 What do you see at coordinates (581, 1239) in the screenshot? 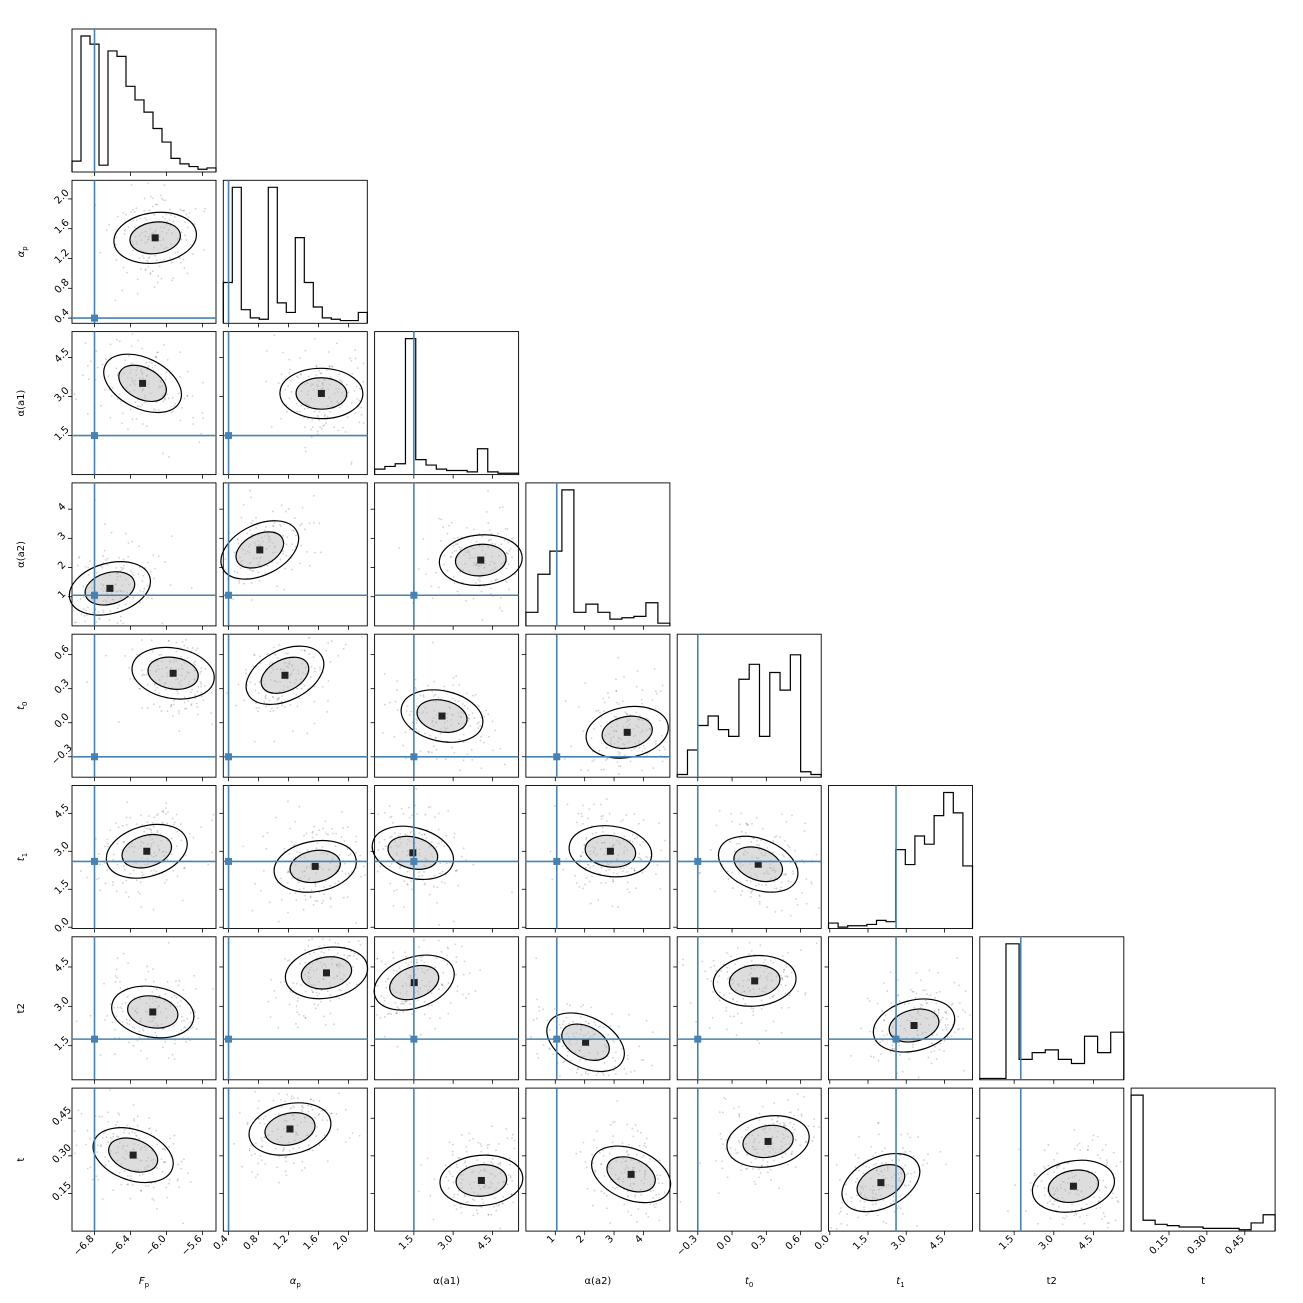
I see `x-tick-label: 2` at bounding box center [581, 1239].